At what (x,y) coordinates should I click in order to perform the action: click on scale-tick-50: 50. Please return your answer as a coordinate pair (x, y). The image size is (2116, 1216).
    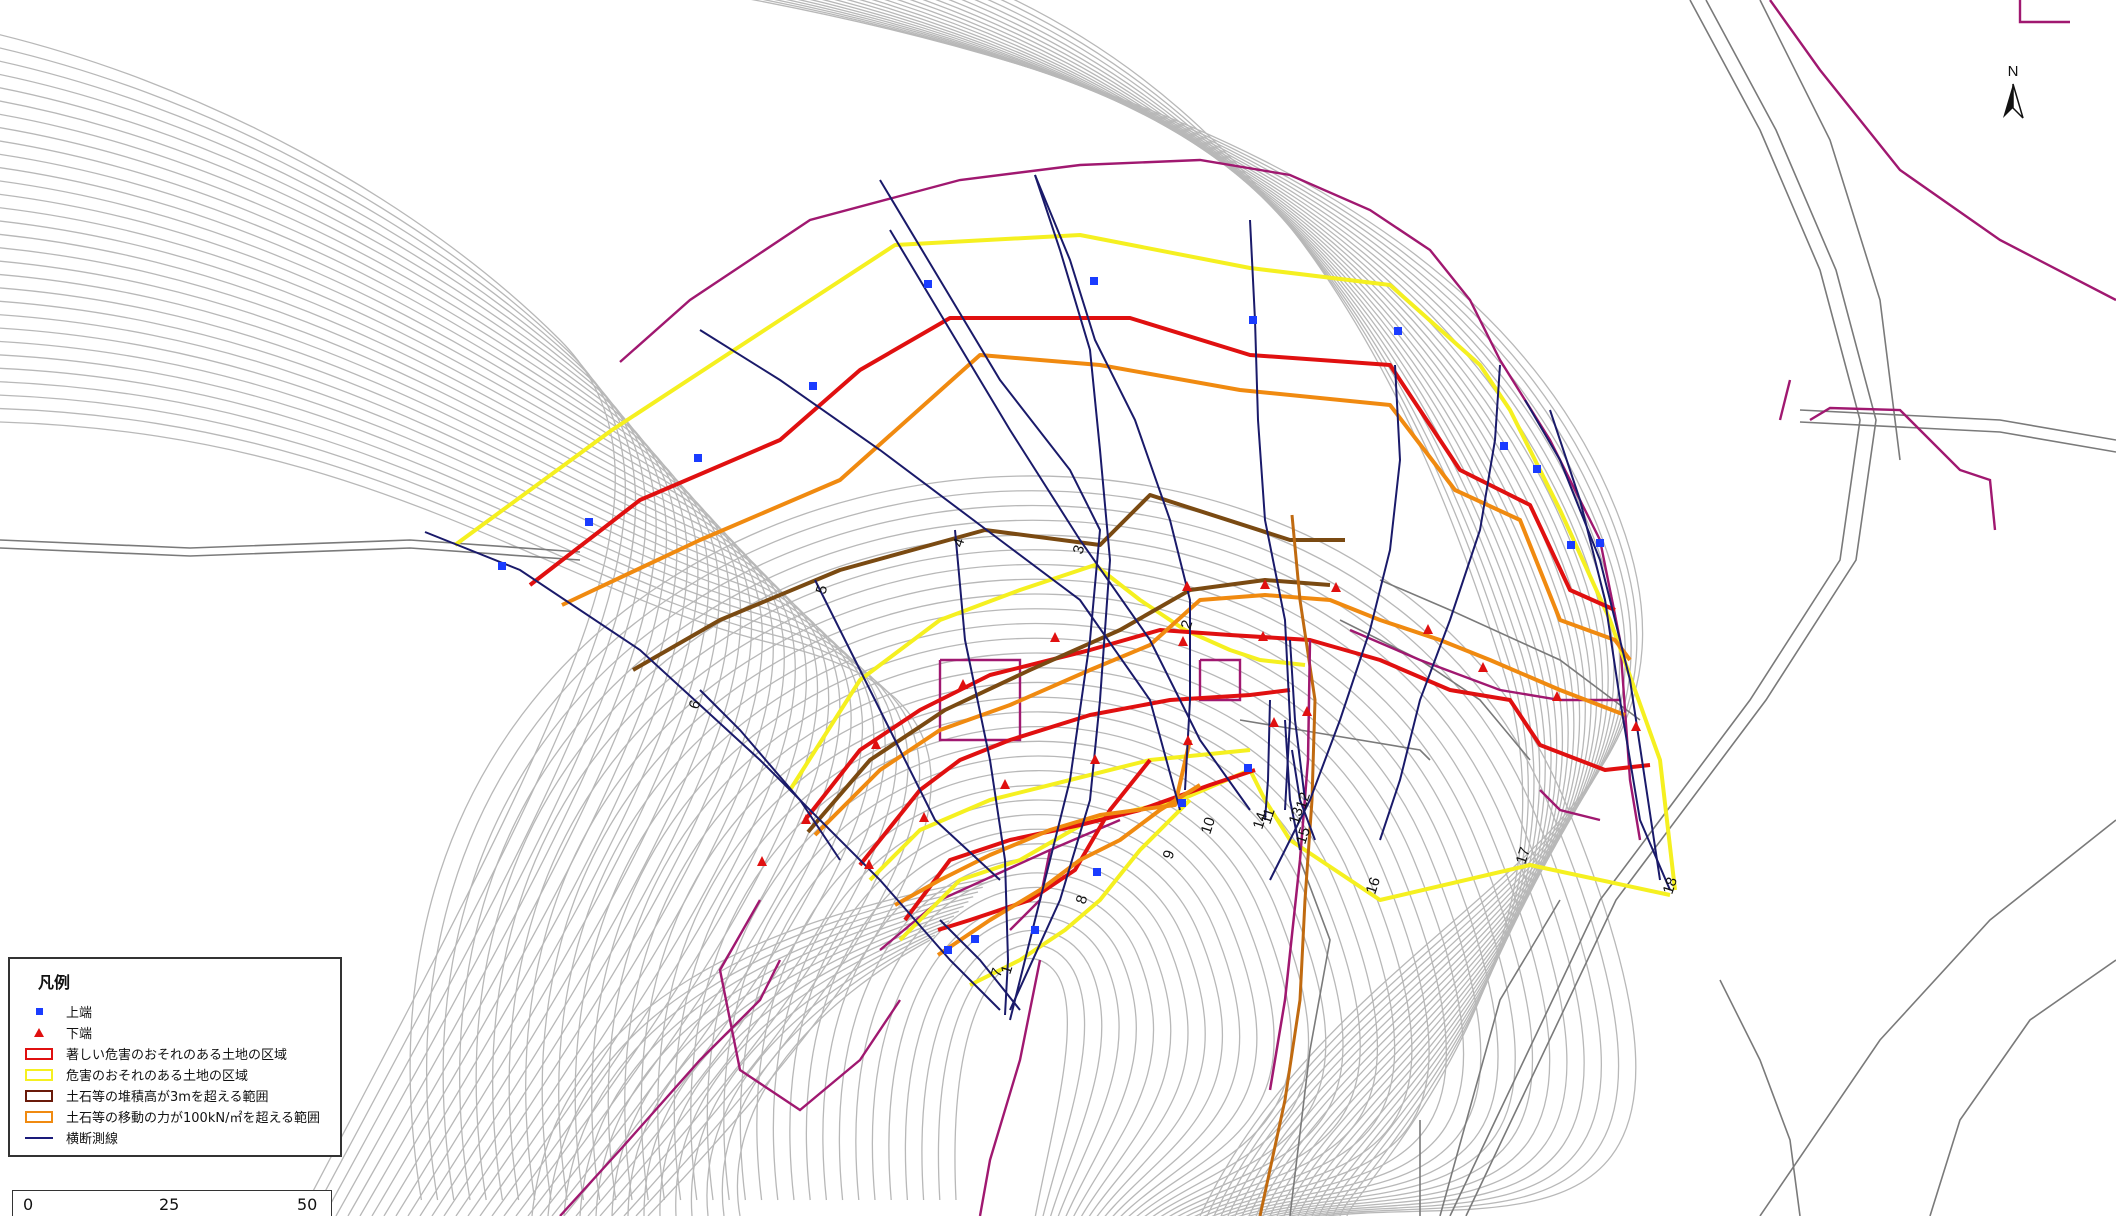
    Looking at the image, I should click on (307, 1204).